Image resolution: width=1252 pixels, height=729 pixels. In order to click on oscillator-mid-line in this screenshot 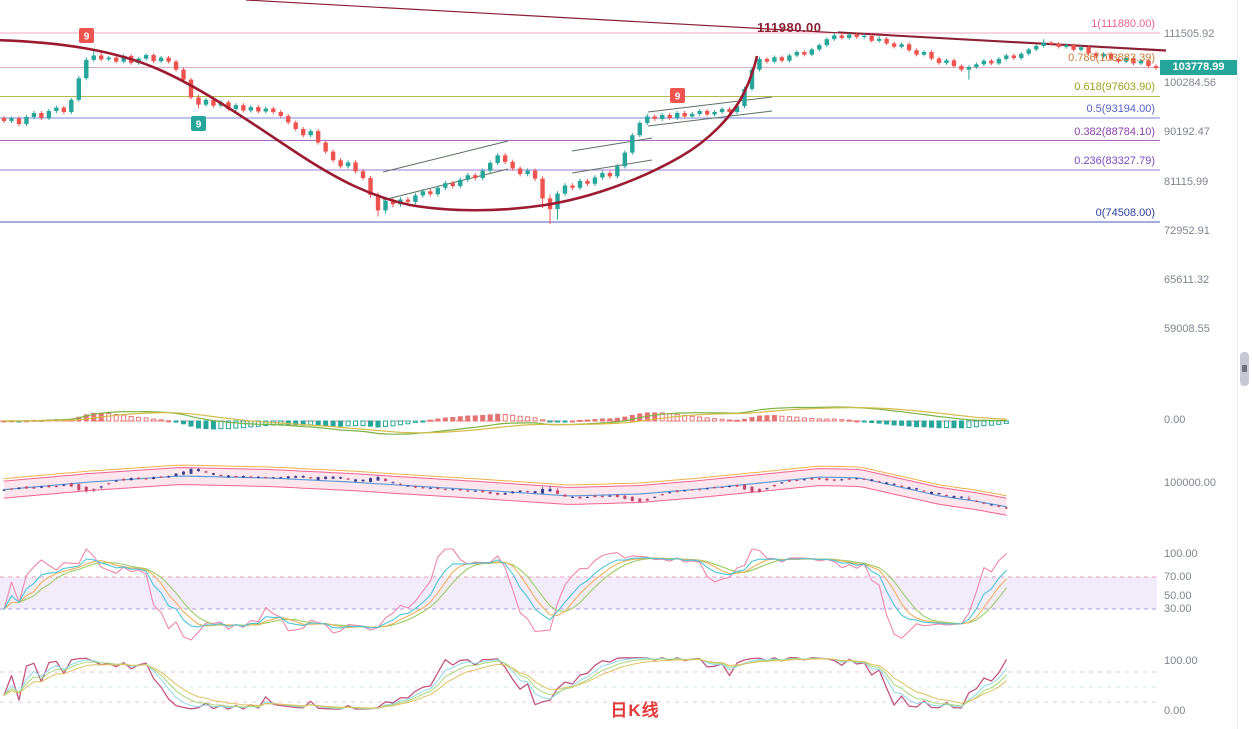, I will do `click(505, 683)`.